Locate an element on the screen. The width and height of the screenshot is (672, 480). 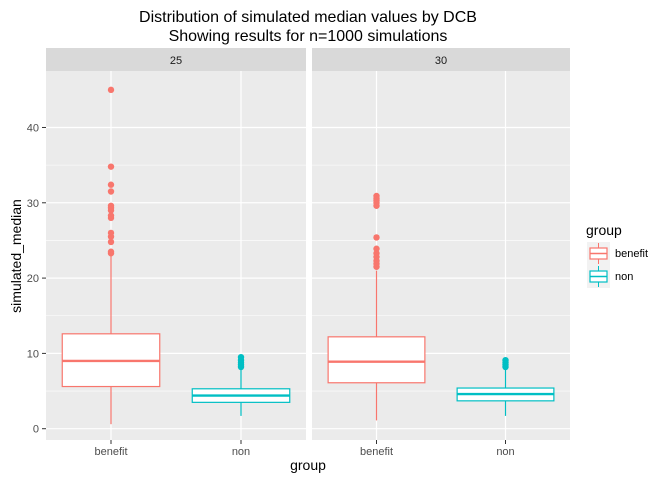
facet-strip-label: 30 is located at coordinates (441, 61).